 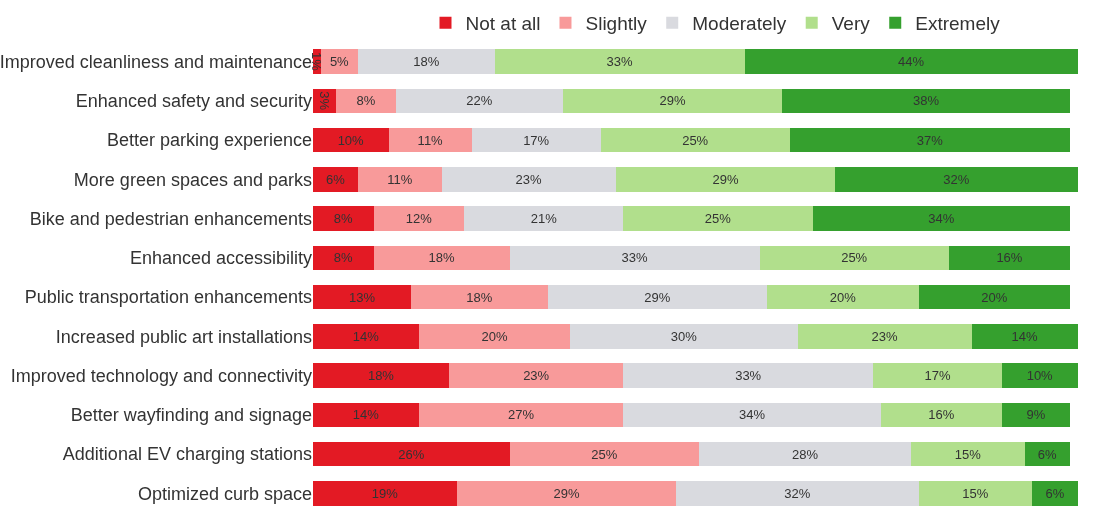 I want to click on legend-label: Moderately, so click(x=739, y=24).